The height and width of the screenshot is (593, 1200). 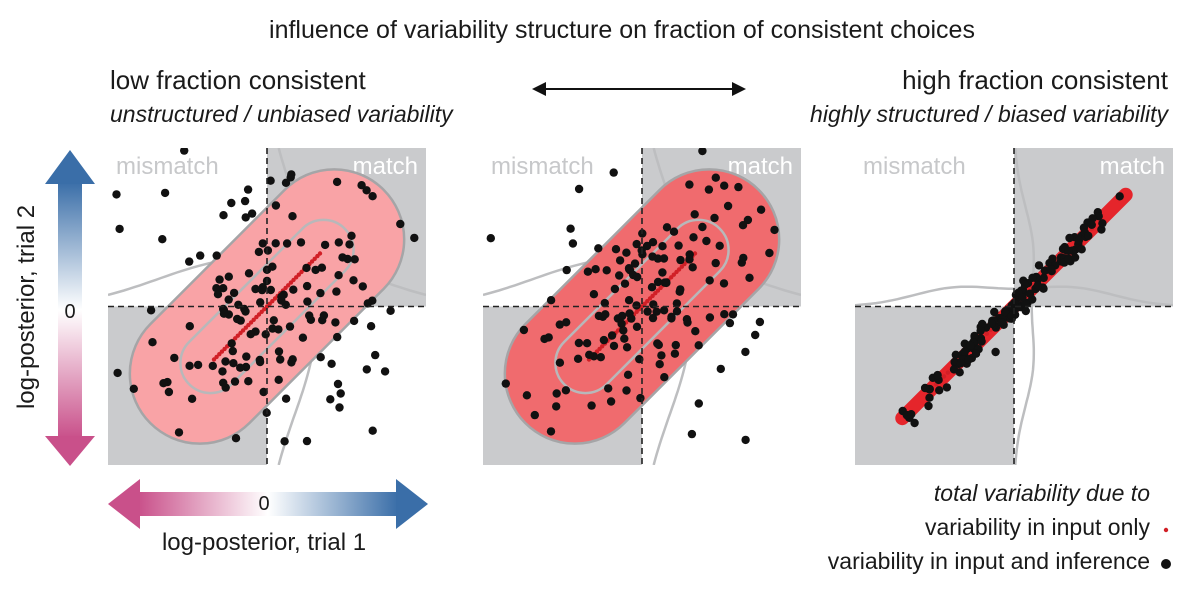 What do you see at coordinates (1025, 306) in the screenshot?
I see `marginal-curve-trial2` at bounding box center [1025, 306].